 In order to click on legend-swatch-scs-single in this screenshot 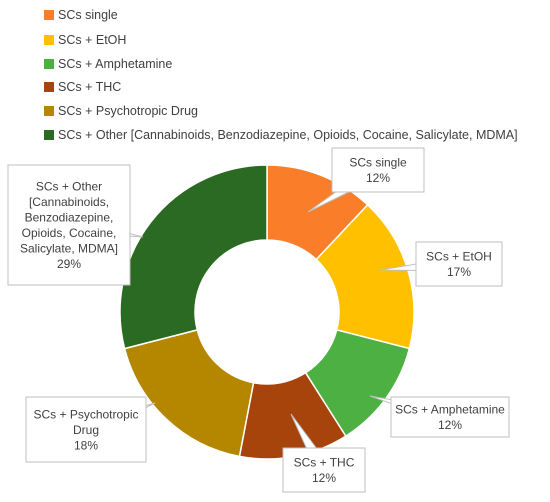, I will do `click(49, 15)`.